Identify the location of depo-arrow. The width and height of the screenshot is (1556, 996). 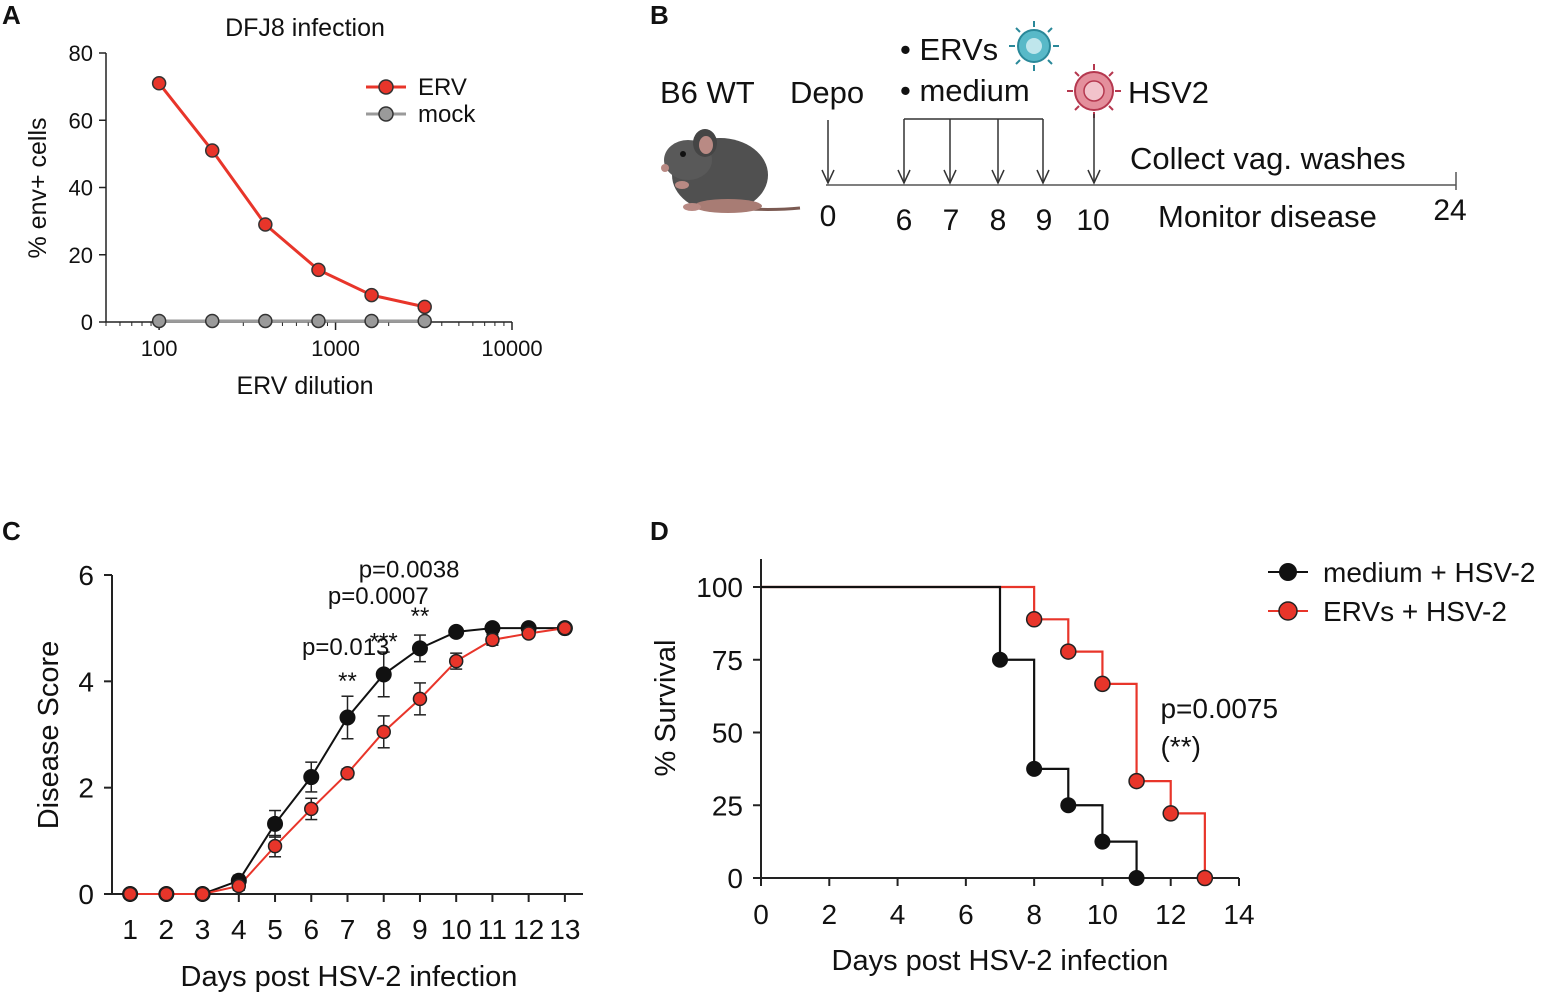
(828, 152).